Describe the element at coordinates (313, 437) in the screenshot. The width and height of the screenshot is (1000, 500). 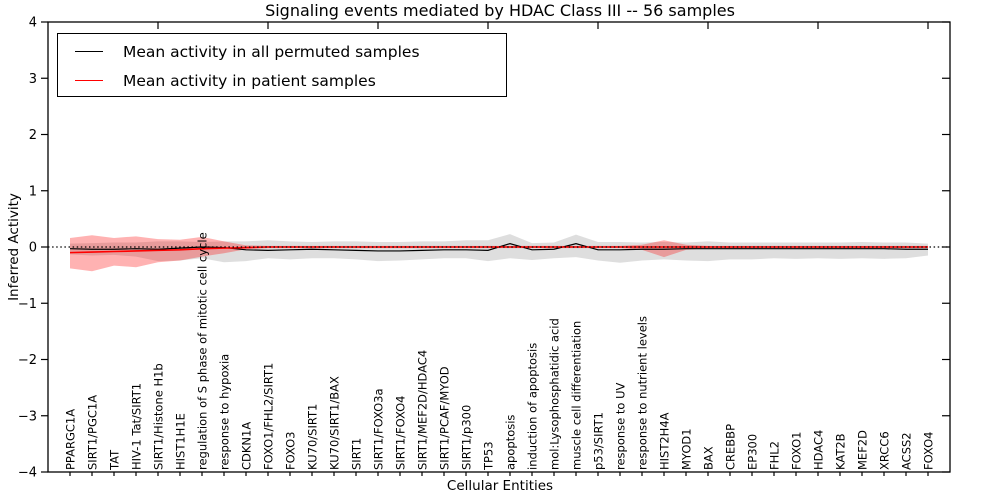
I see `x-tick-label: KU70/SIRT1` at that location.